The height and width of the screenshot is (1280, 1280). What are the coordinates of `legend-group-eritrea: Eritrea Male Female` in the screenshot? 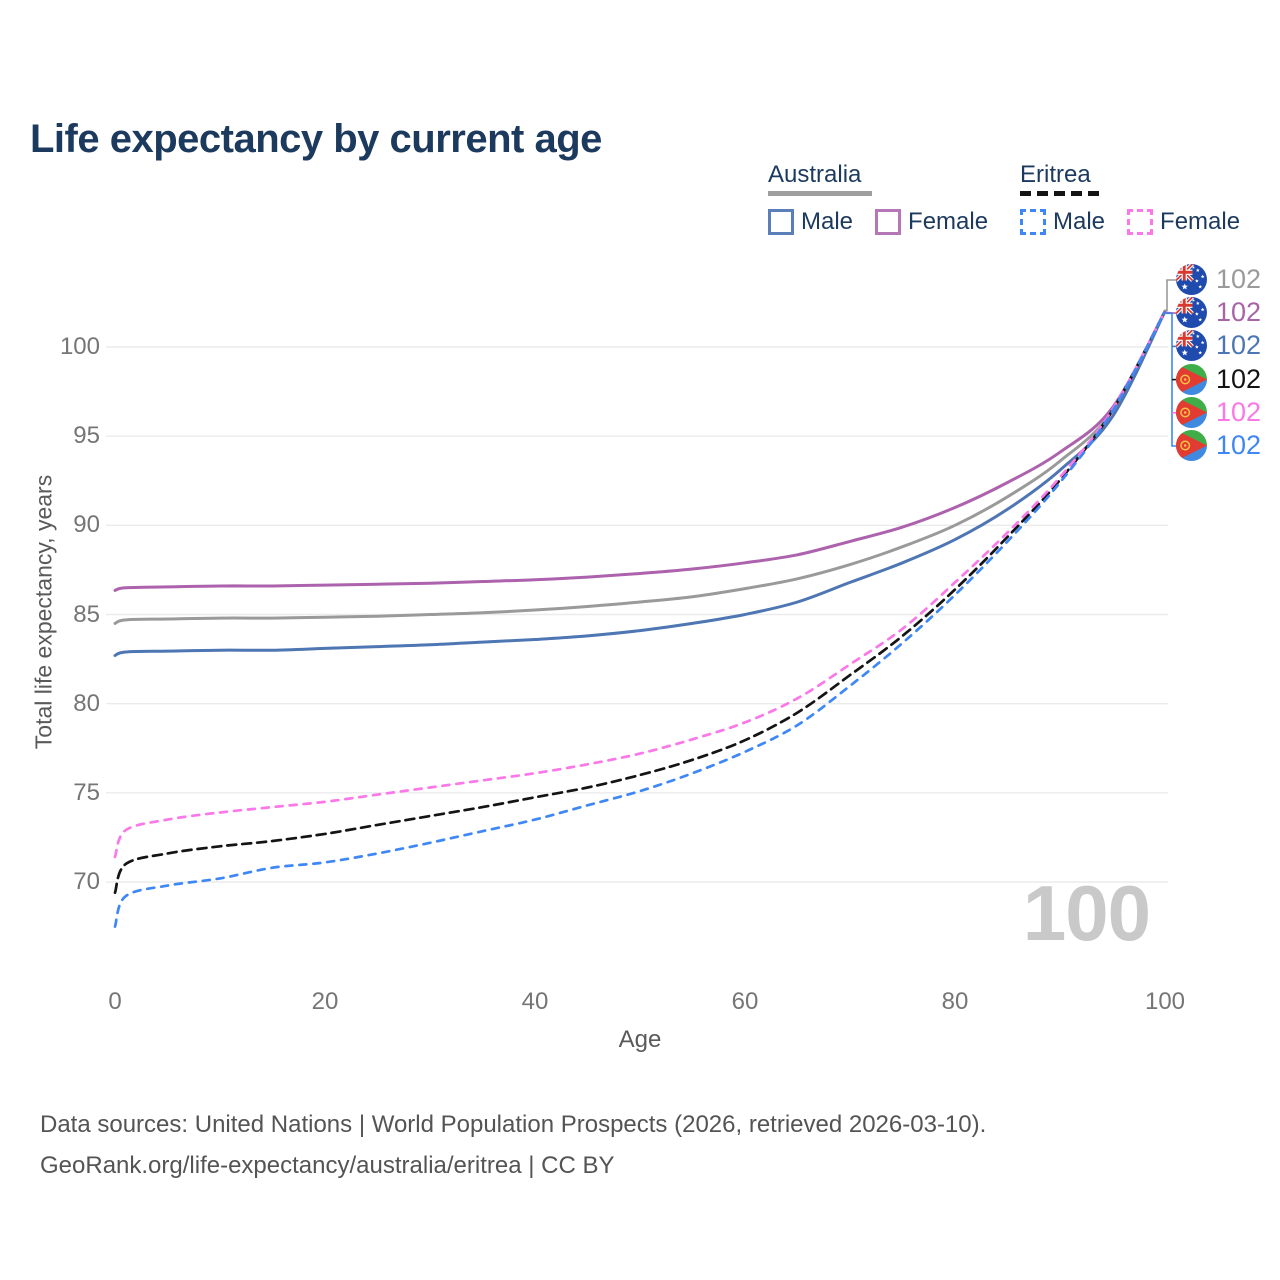 It's located at (1130, 199).